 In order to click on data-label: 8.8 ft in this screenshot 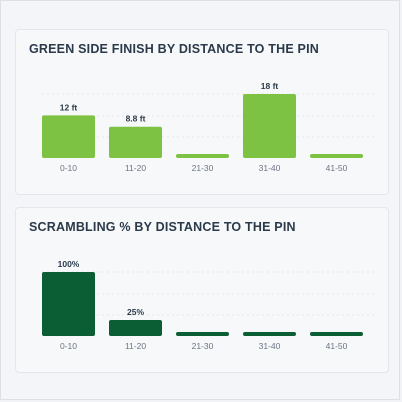, I will do `click(136, 119)`.